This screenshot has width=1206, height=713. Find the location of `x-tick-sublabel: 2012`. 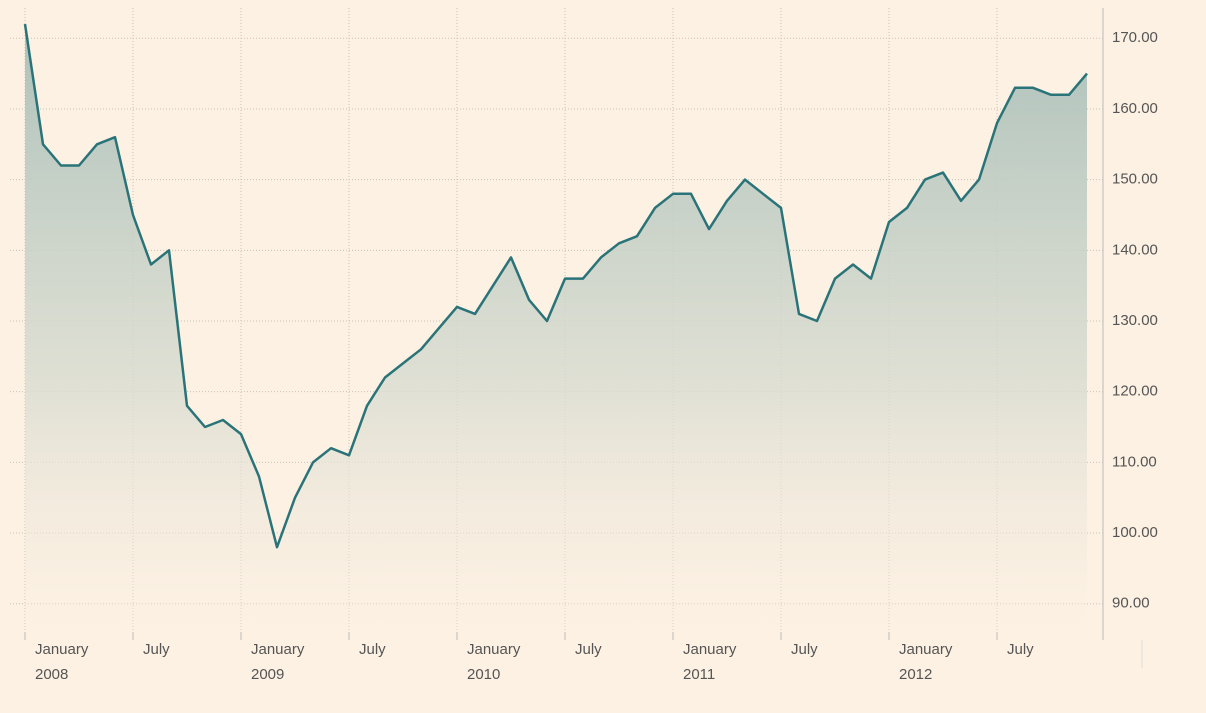

x-tick-sublabel: 2012 is located at coordinates (915, 674).